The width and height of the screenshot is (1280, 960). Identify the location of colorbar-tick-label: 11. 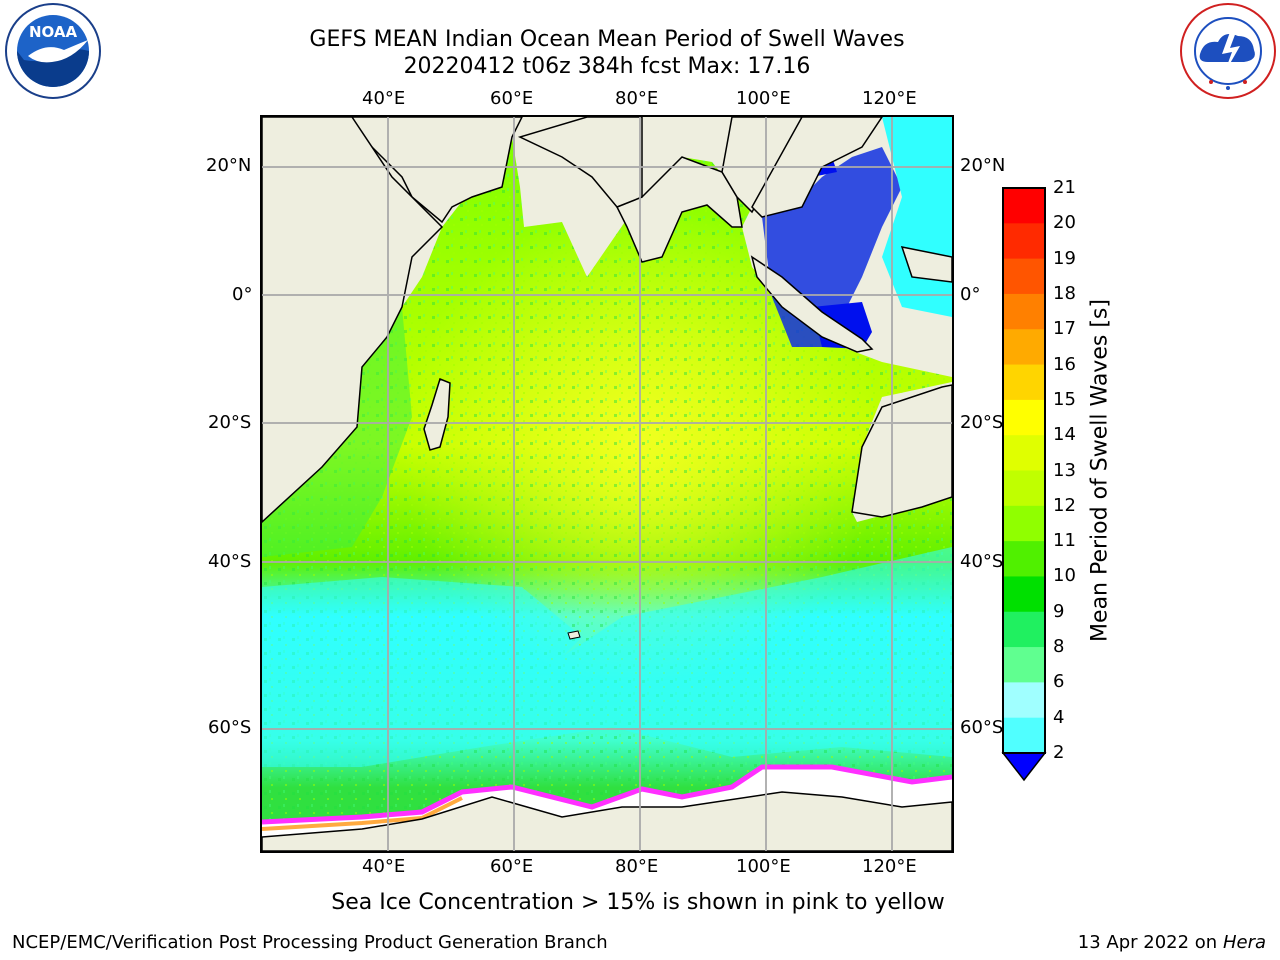
(1064, 541).